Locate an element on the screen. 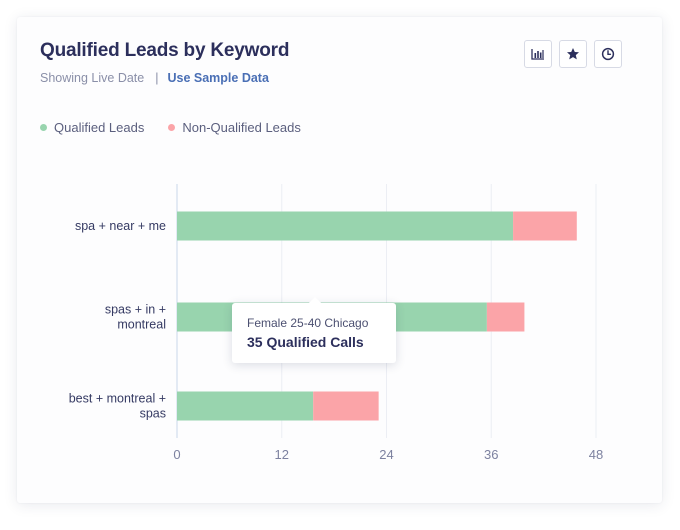 This screenshot has width=680, height=530. history-button is located at coordinates (608, 54).